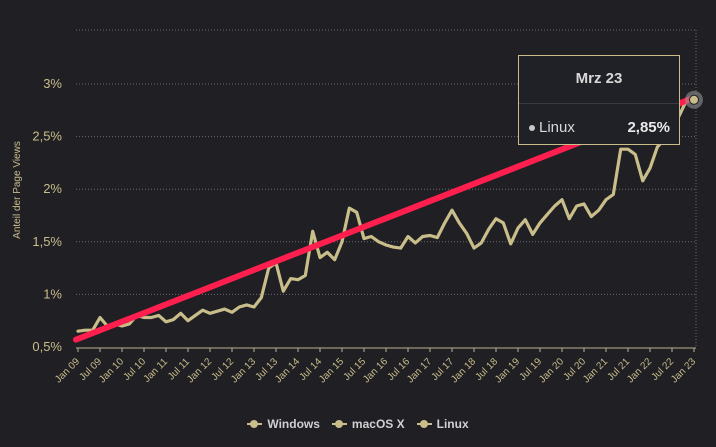  Describe the element at coordinates (683, 370) in the screenshot. I see `x-tick-label: Jan 23` at that location.